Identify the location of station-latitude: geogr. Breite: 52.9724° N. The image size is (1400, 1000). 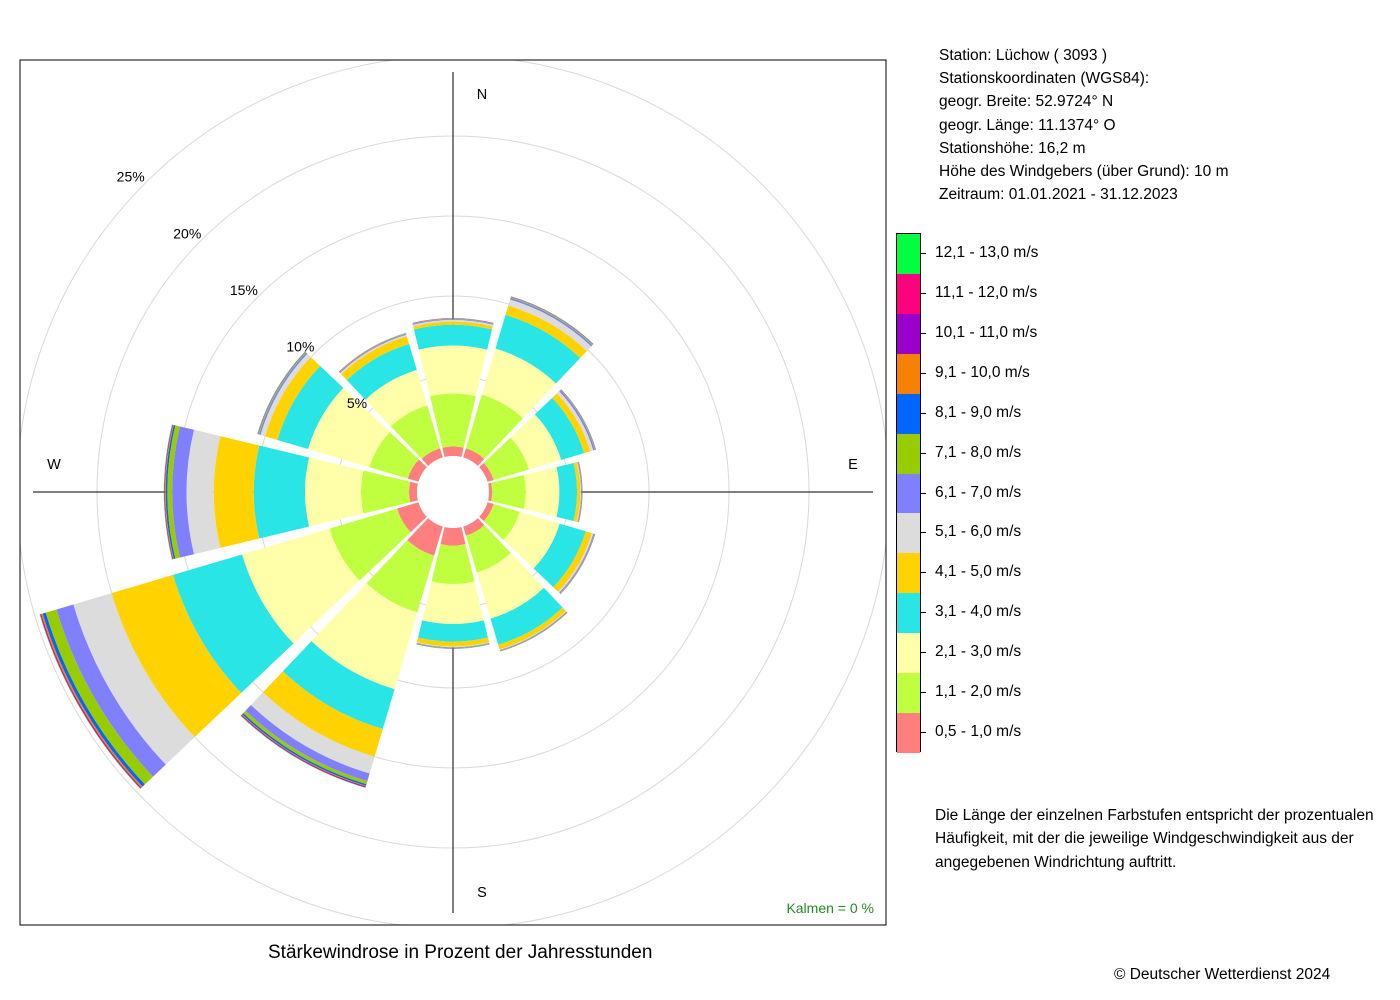
(1026, 102).